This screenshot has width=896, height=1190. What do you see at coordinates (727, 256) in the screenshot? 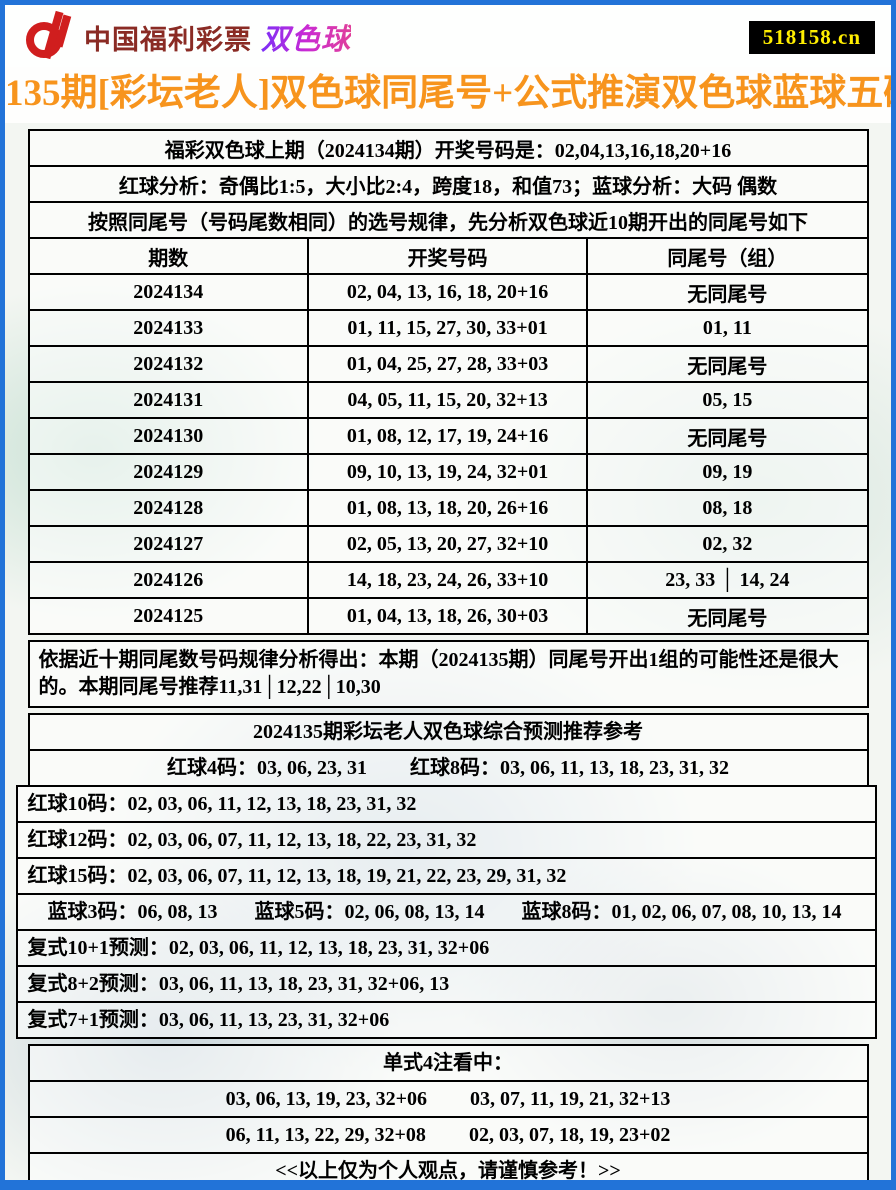
I see `column-header-tails: 同尾号（组）` at bounding box center [727, 256].